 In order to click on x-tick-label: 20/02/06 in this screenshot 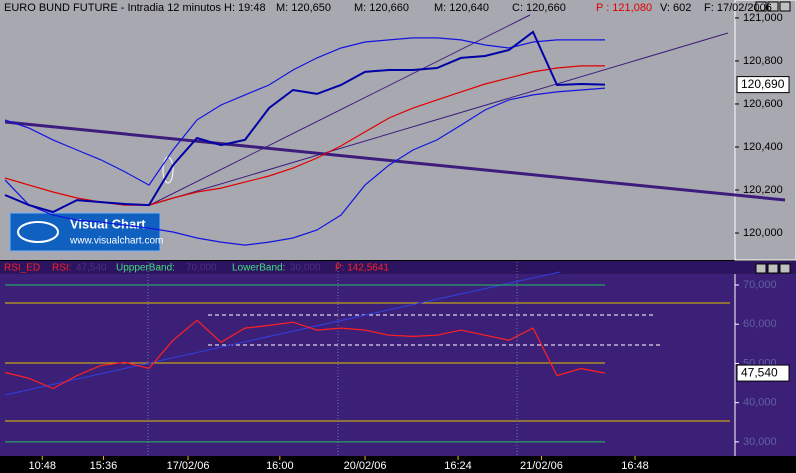, I will do `click(365, 466)`.